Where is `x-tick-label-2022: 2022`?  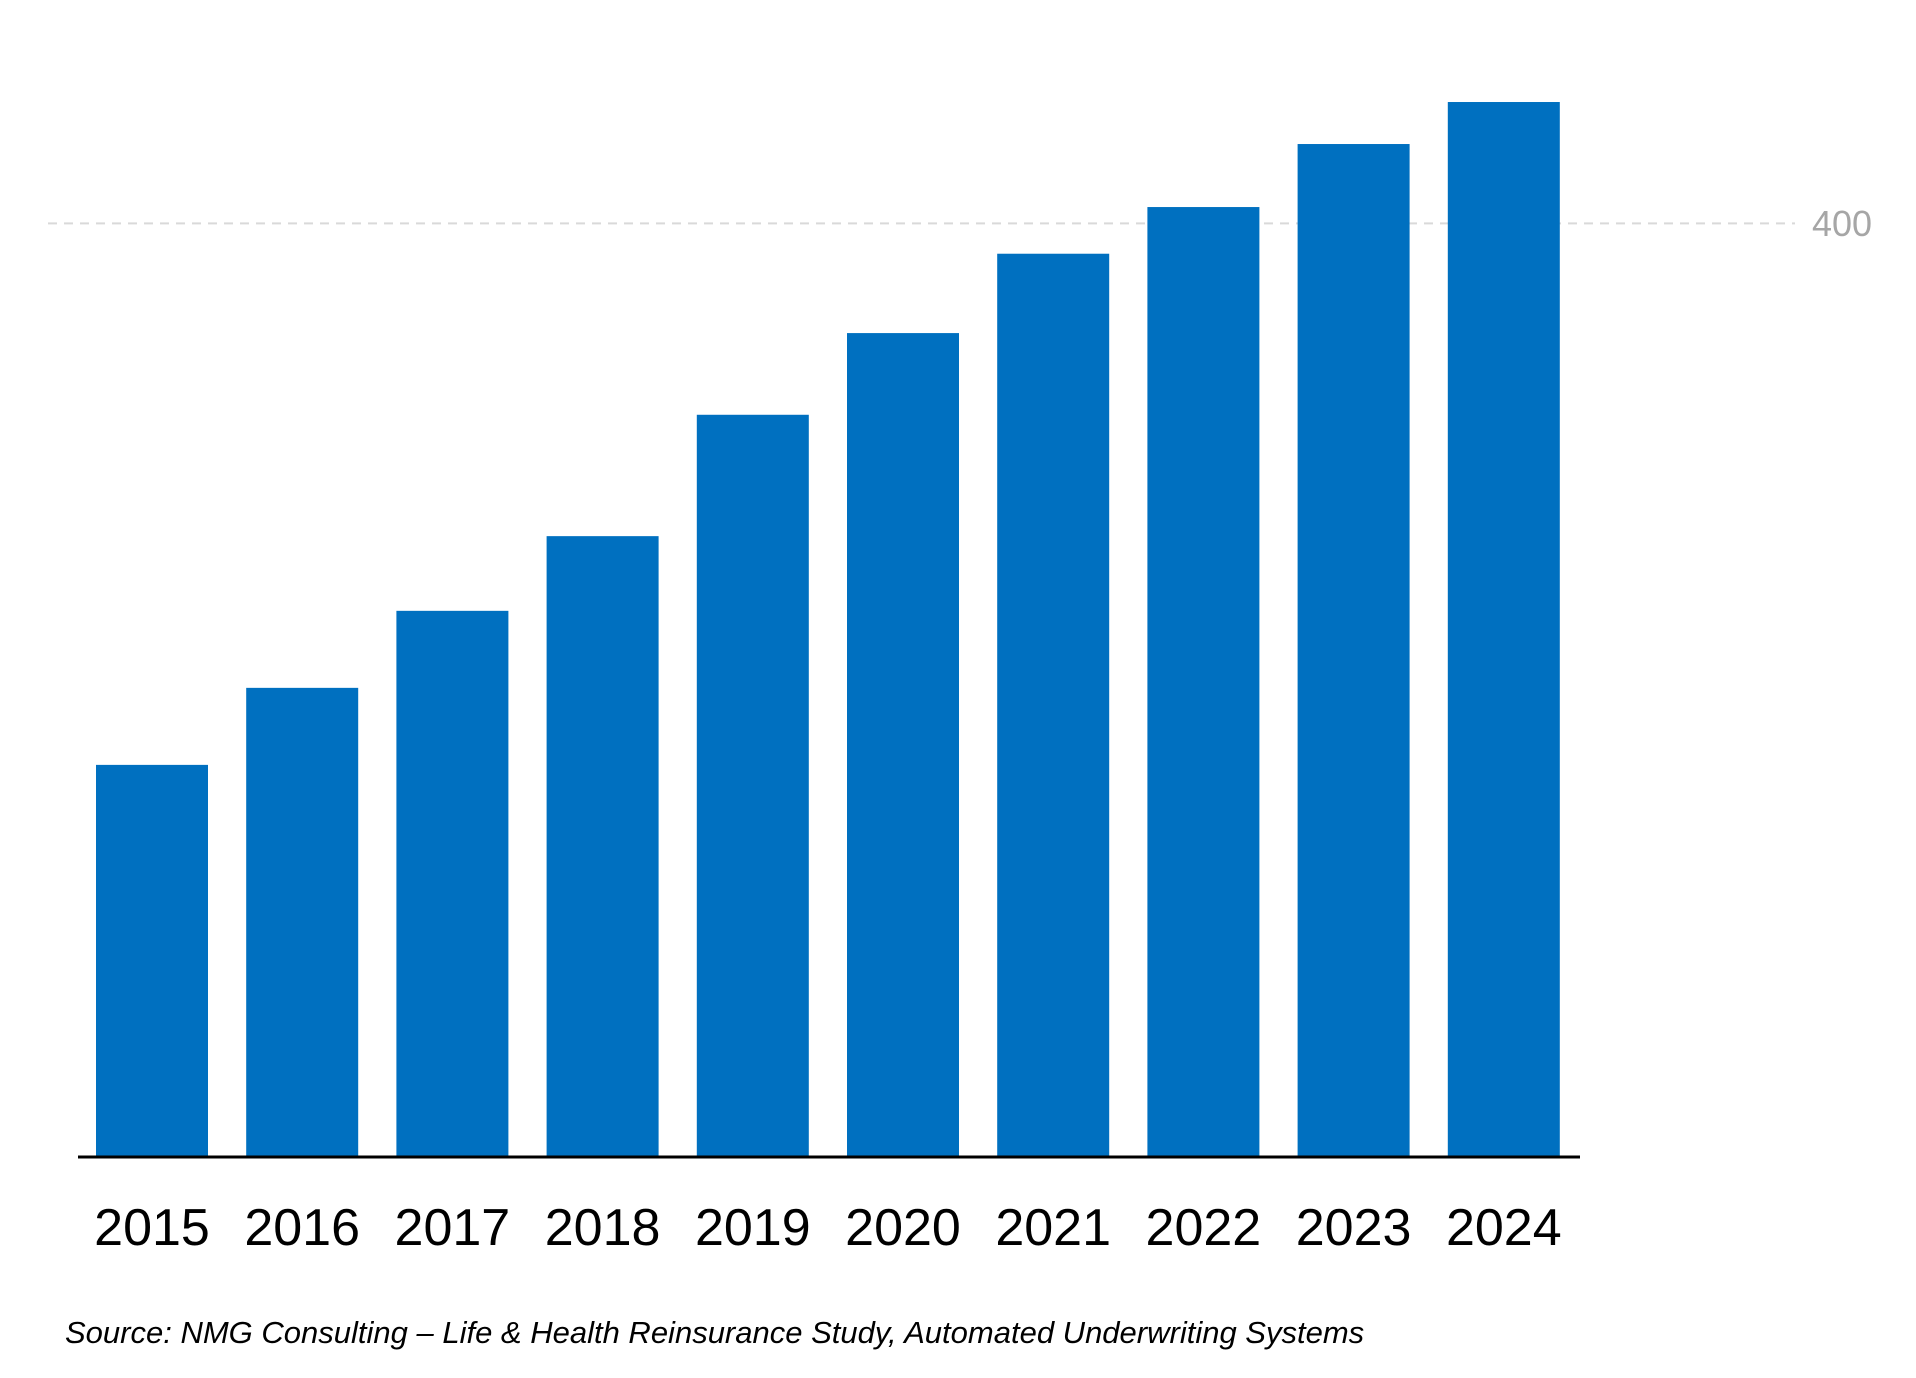
x-tick-label-2022: 2022 is located at coordinates (1204, 1228).